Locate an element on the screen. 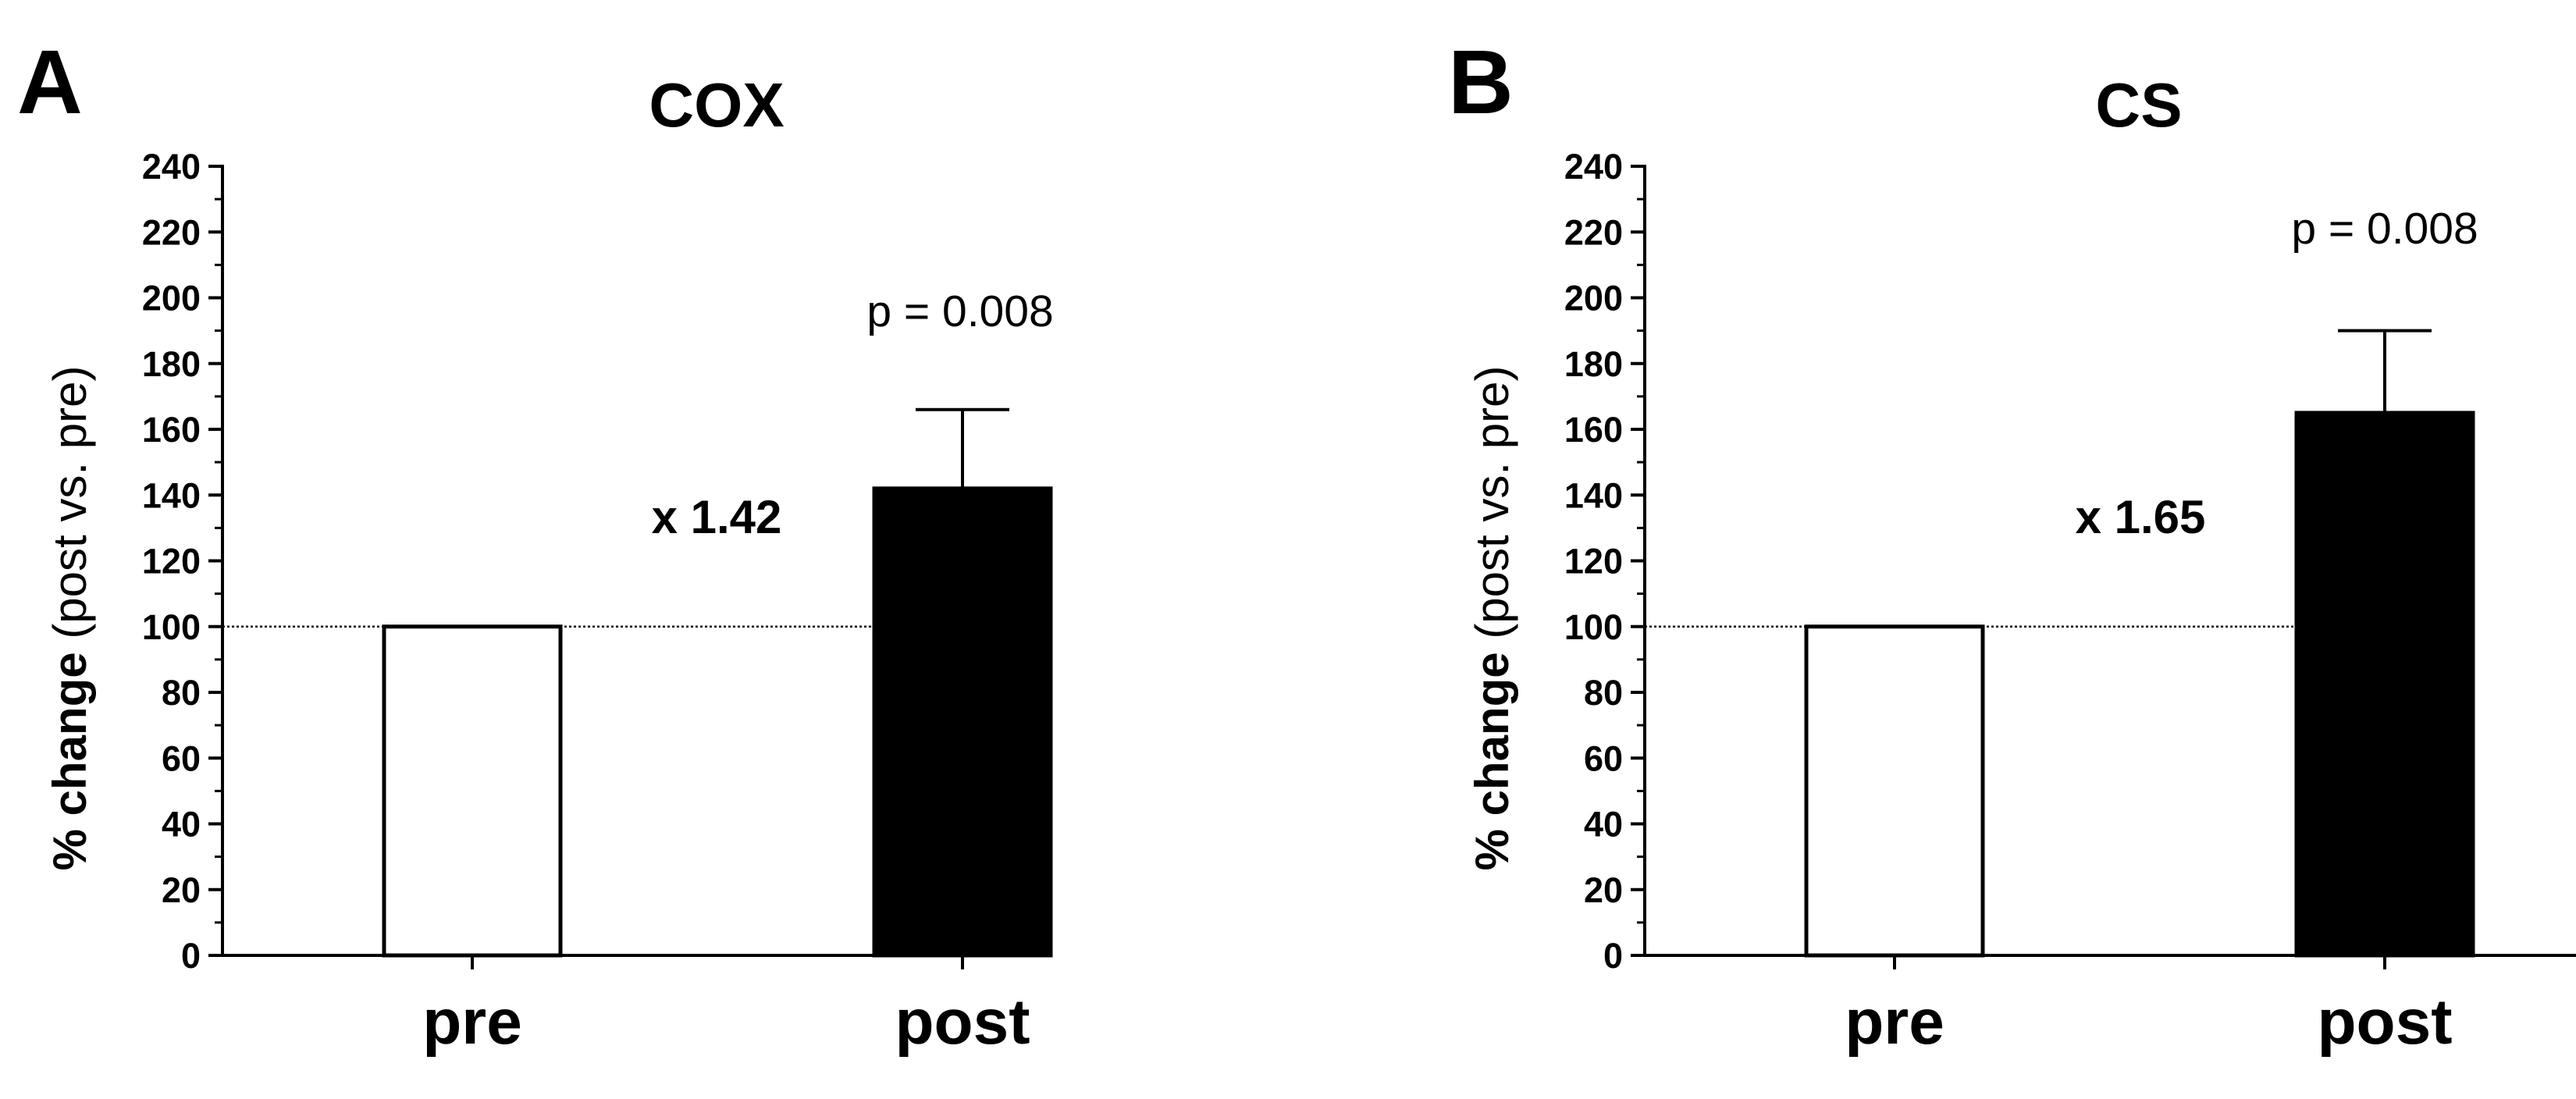  panel-letter: A is located at coordinates (50, 82).